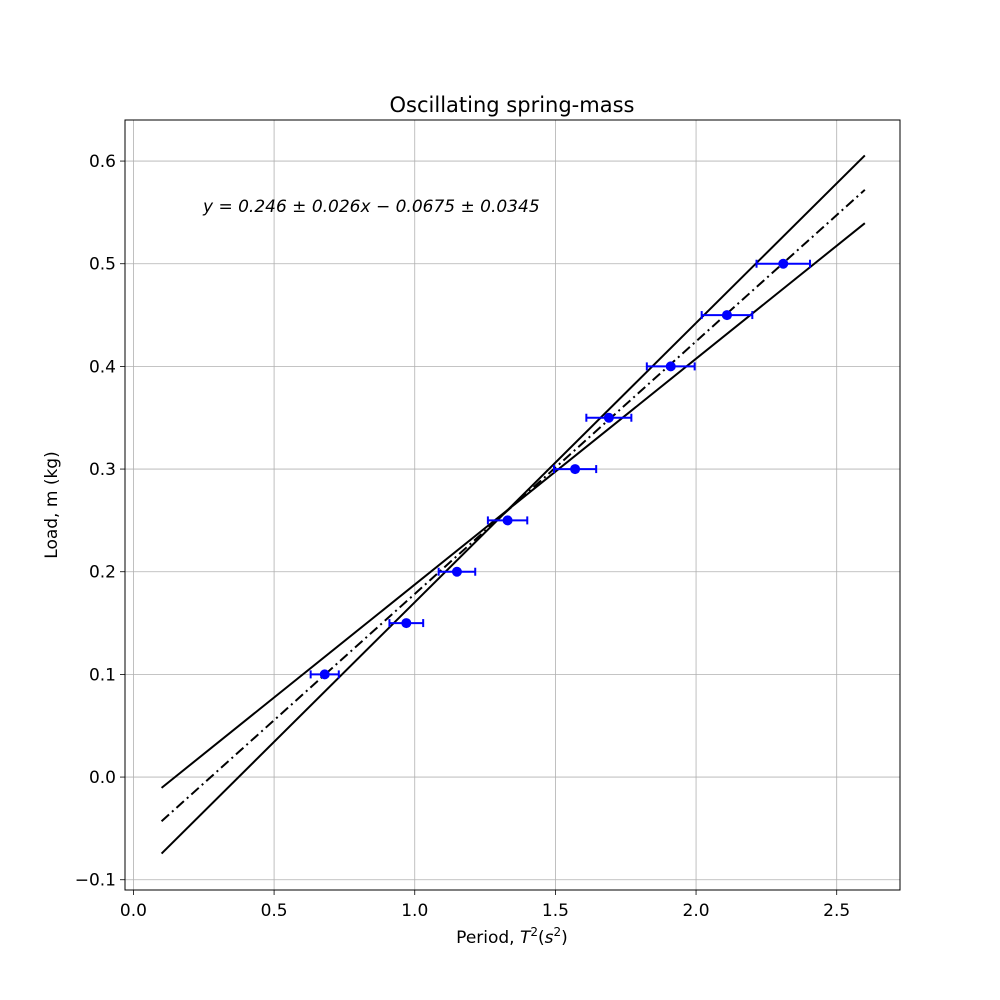 The width and height of the screenshot is (1000, 1000). I want to click on x-tick-label: 0.0, so click(133, 911).